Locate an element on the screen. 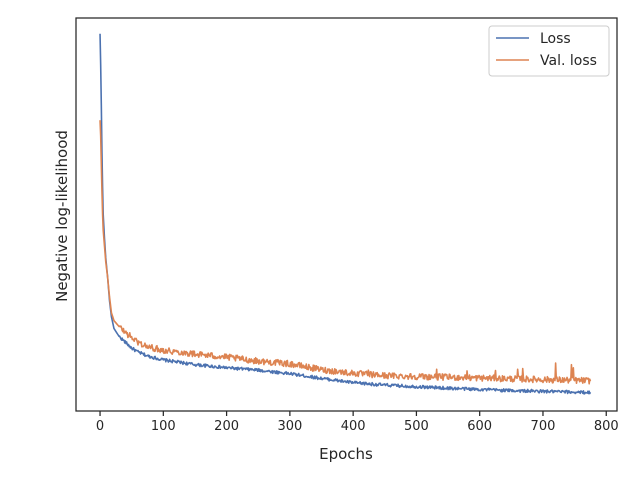 Image resolution: width=640 pixels, height=484 pixels. x-tick-label: 800 is located at coordinates (606, 426).